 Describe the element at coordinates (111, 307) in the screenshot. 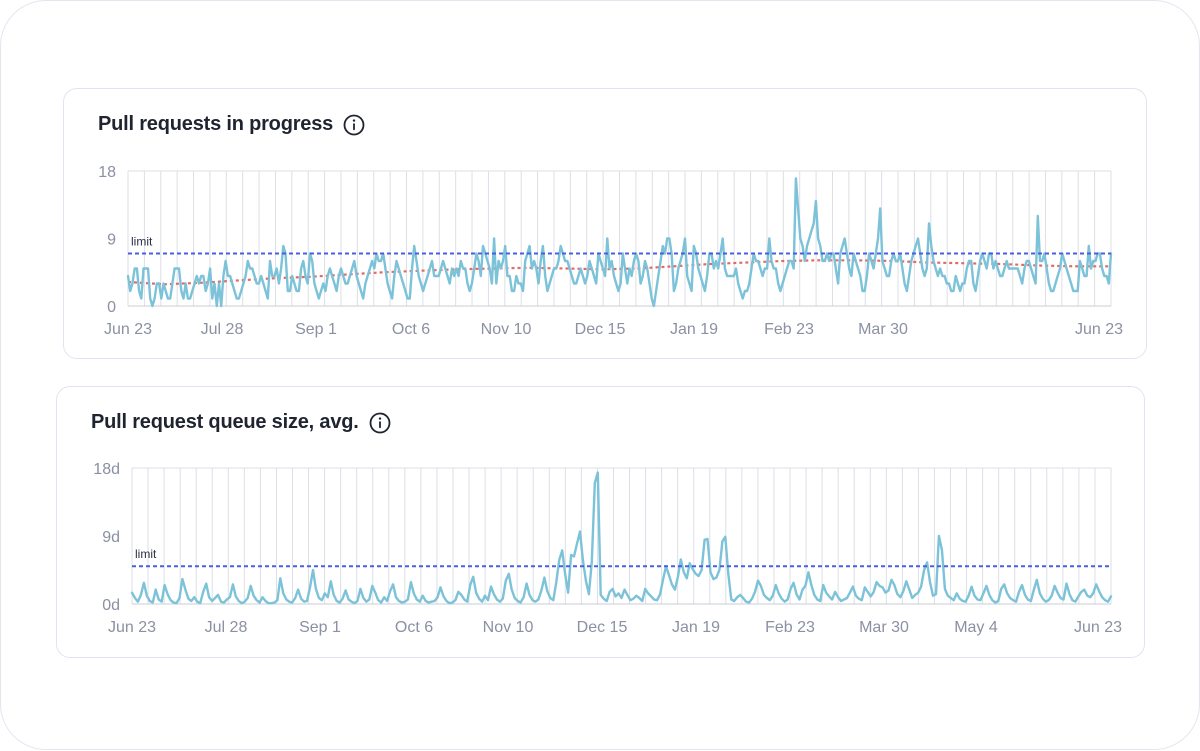

I see `y-tick-label: 0` at that location.